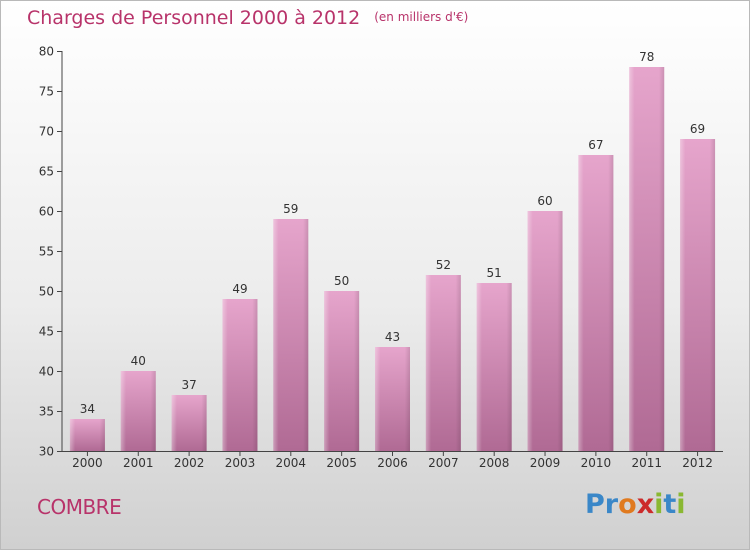 This screenshot has height=550, width=750. I want to click on x-tick-label: 2011, so click(646, 463).